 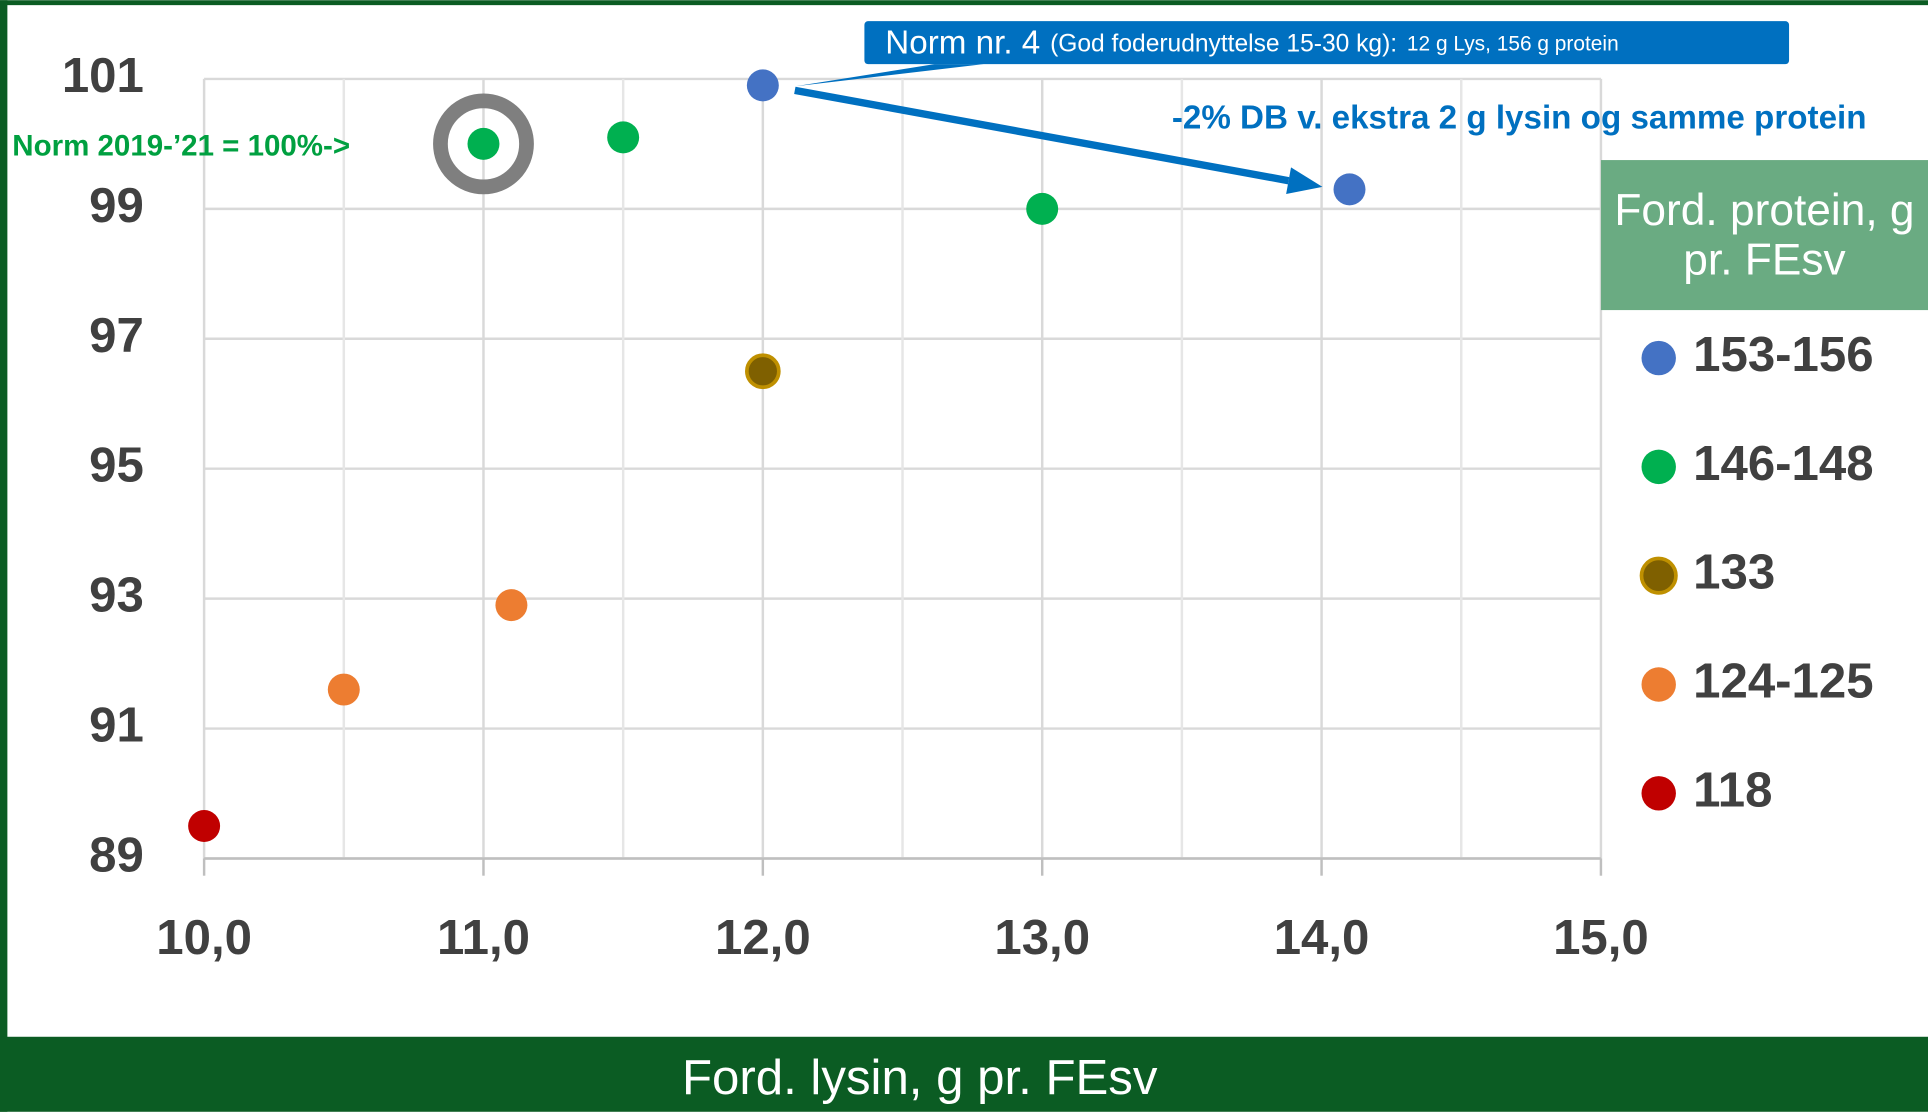 I want to click on y-tick-label: 99, so click(x=116, y=205).